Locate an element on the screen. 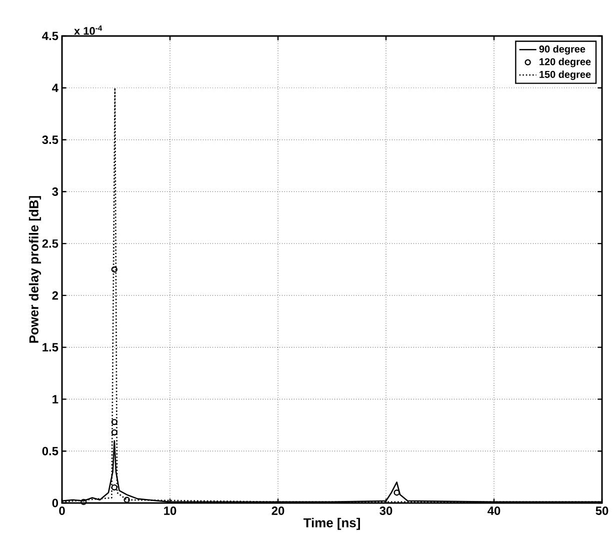 This screenshot has height=559, width=614. x-tick-label: 50 is located at coordinates (602, 510).